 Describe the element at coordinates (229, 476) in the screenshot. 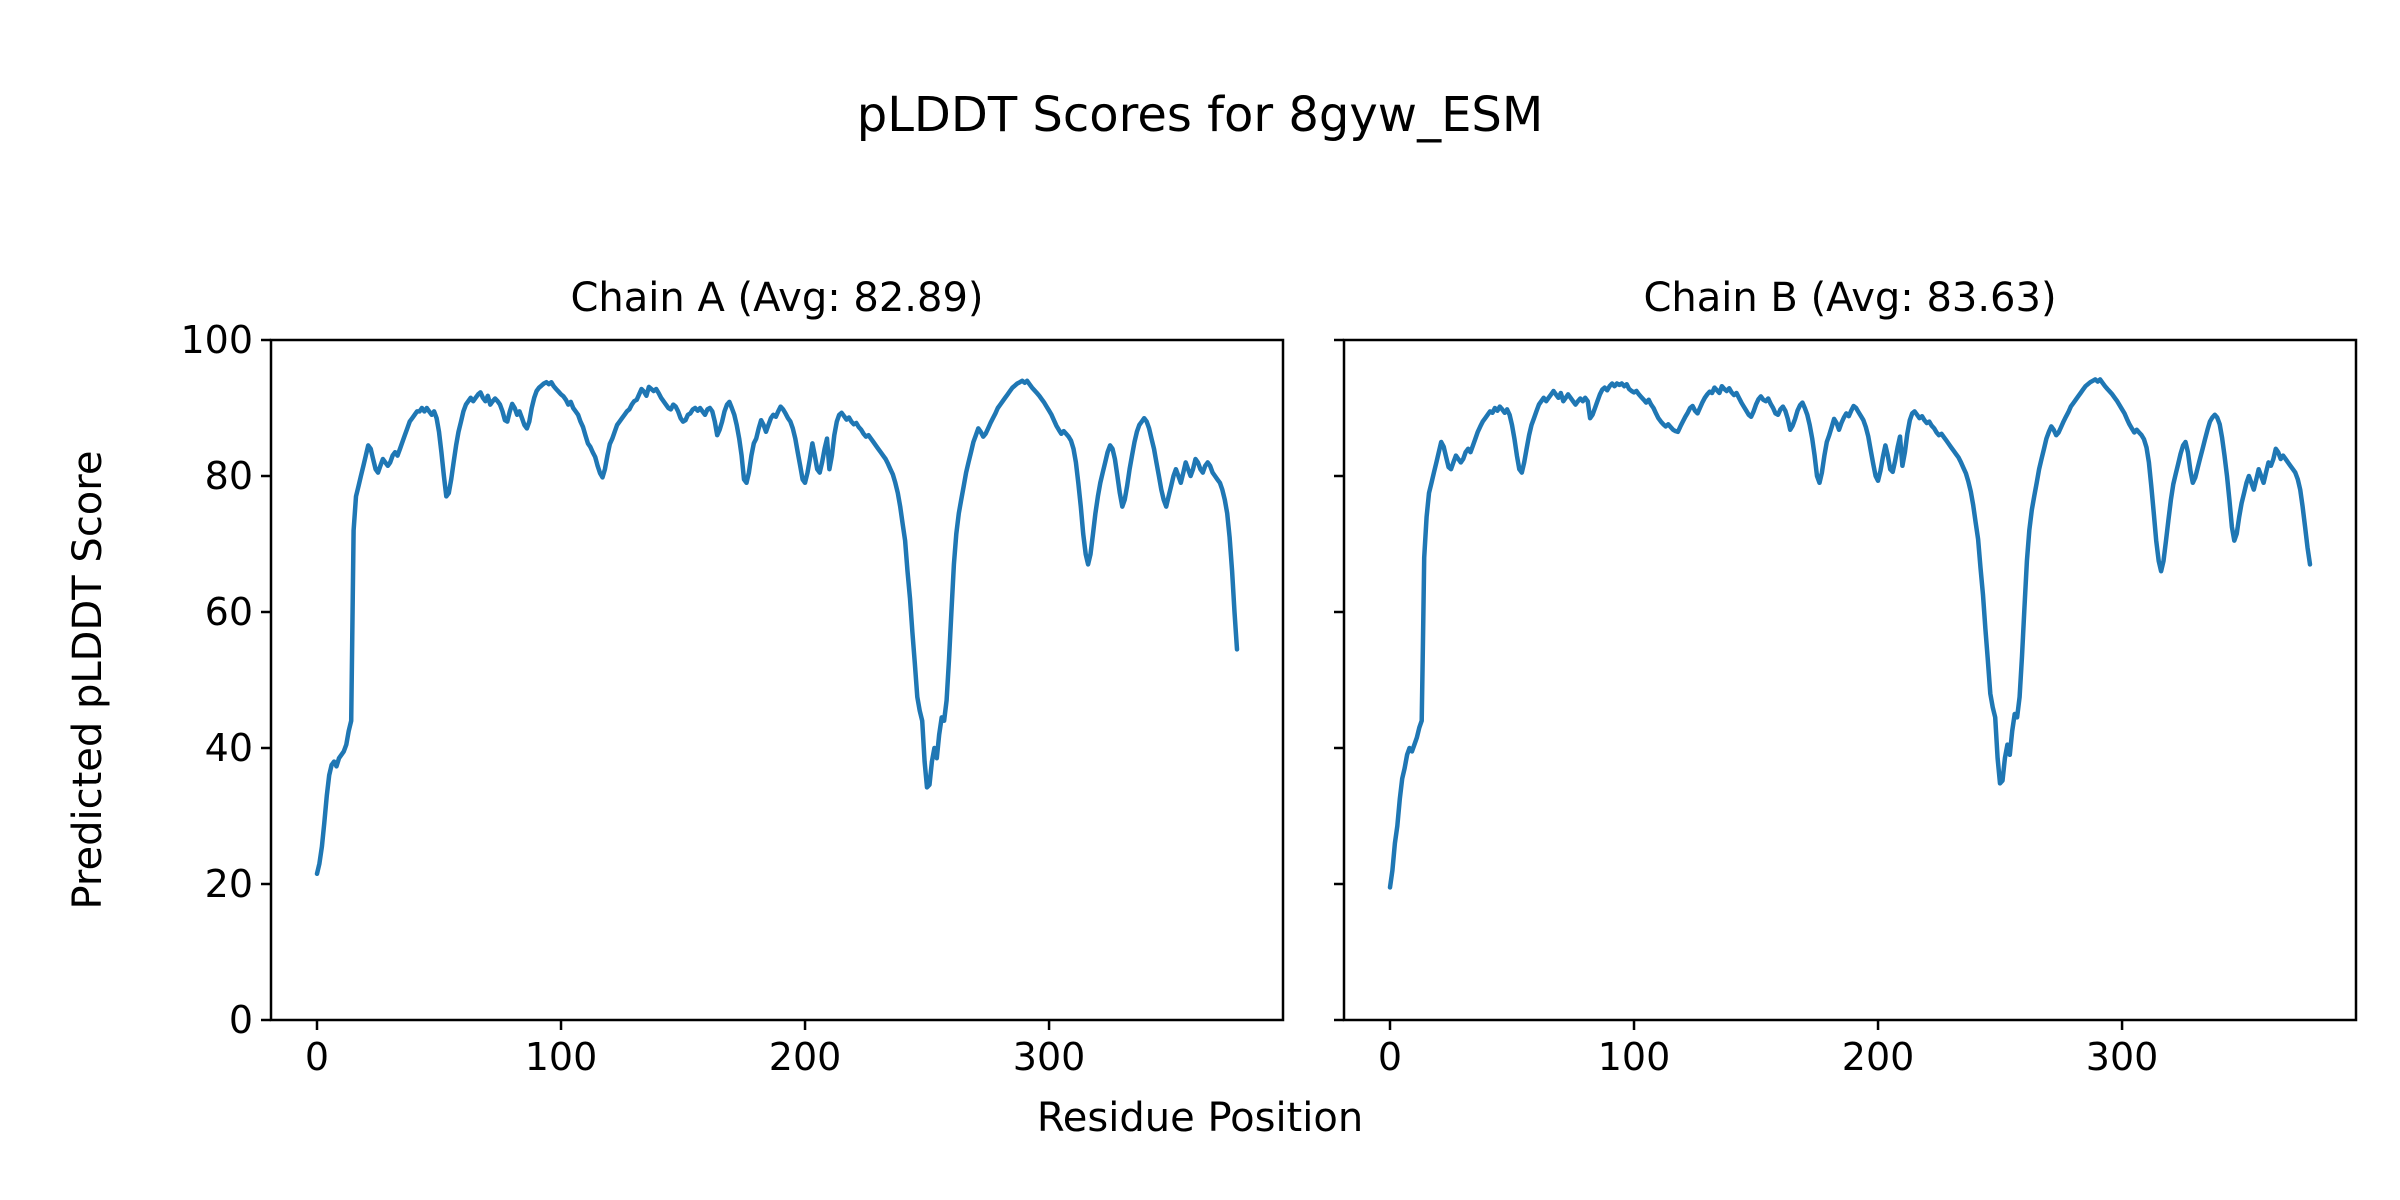

I see `y-tick-label: 80` at that location.